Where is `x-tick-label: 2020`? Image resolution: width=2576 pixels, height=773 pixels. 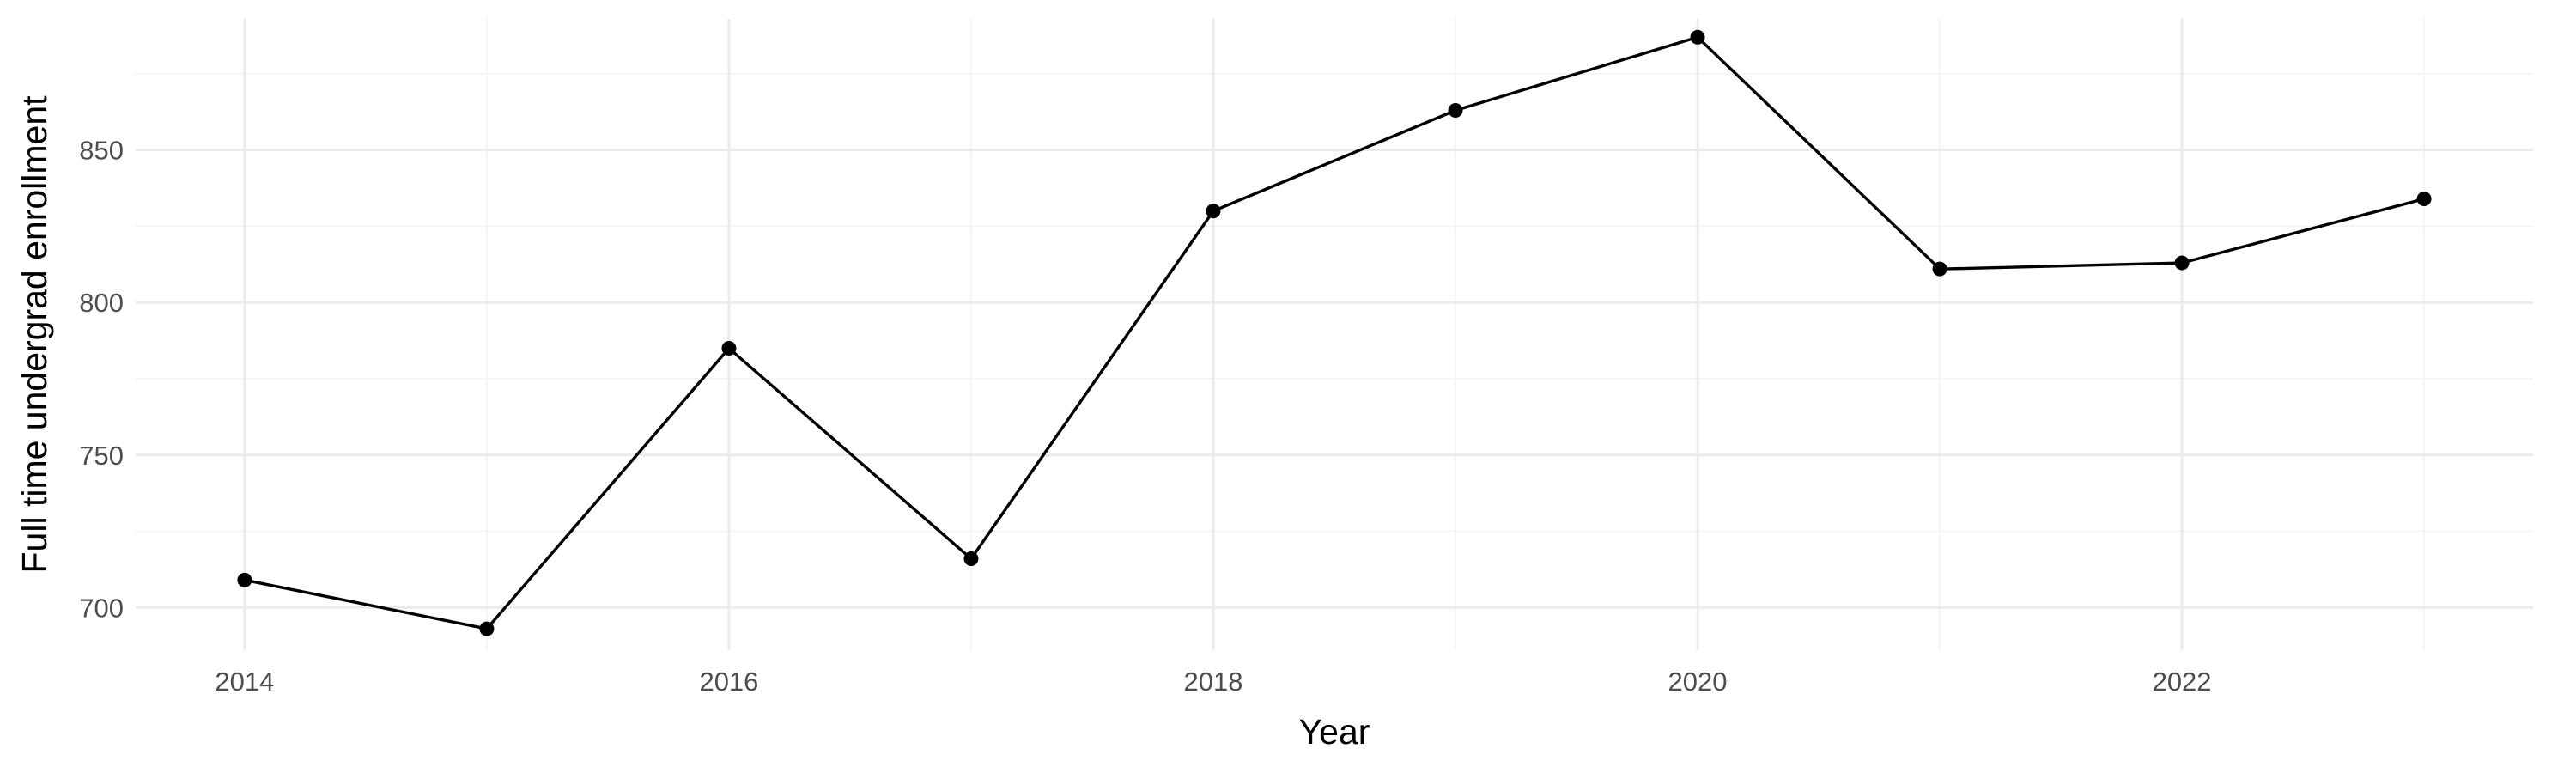
x-tick-label: 2020 is located at coordinates (1698, 681).